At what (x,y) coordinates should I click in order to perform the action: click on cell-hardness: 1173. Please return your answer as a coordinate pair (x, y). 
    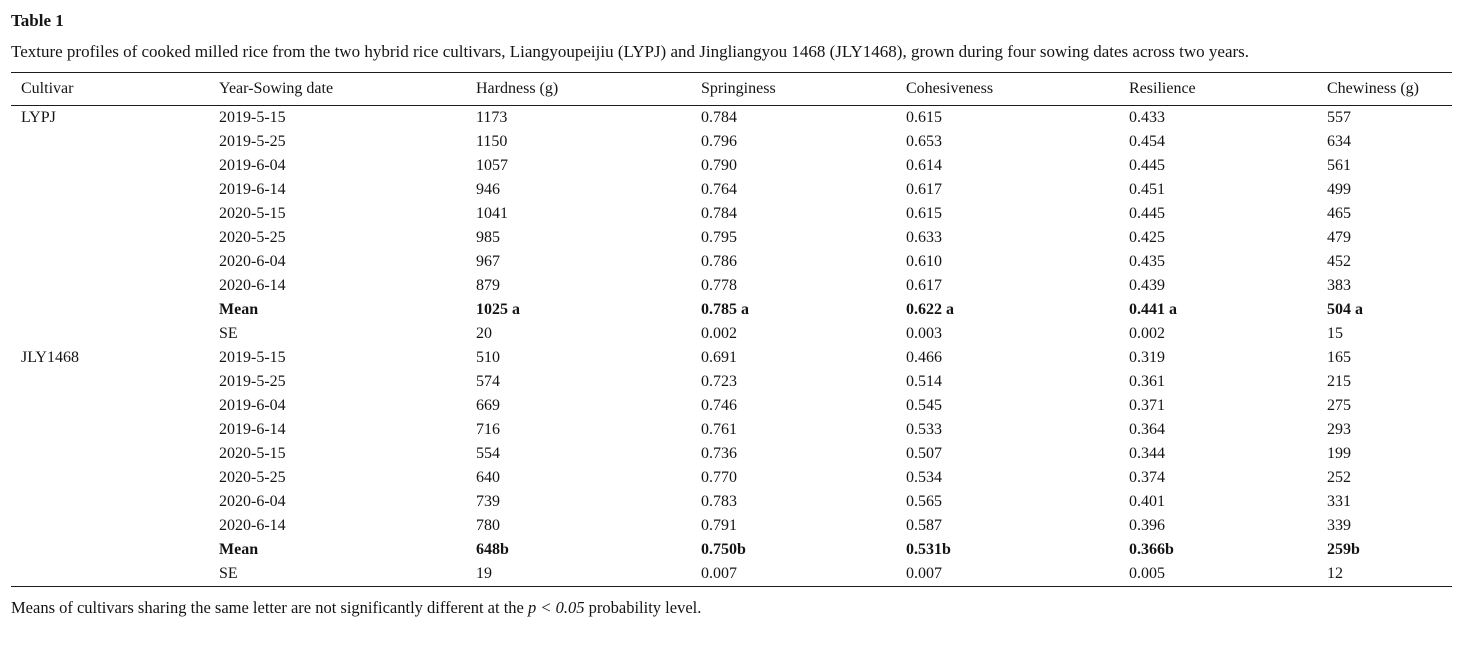
    Looking at the image, I should click on (492, 117).